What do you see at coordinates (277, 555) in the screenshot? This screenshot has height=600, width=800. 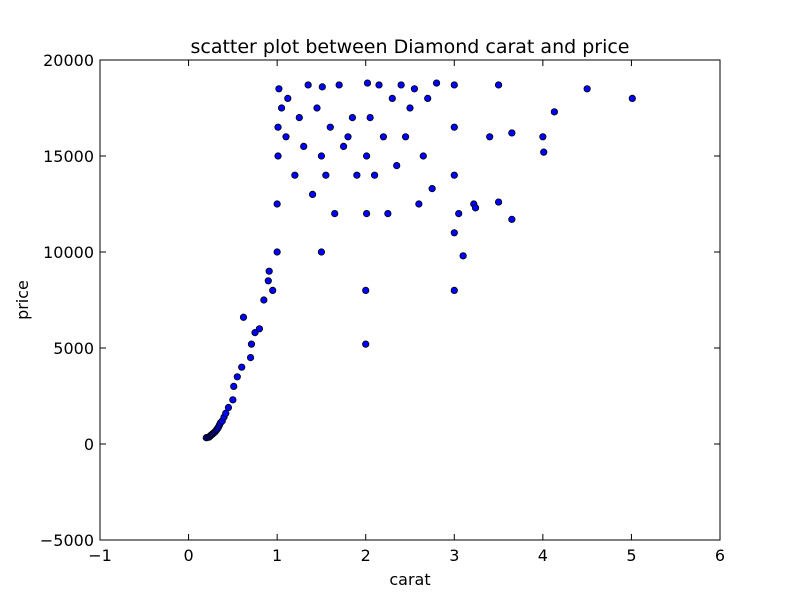 I see `x-tick-label: 1` at bounding box center [277, 555].